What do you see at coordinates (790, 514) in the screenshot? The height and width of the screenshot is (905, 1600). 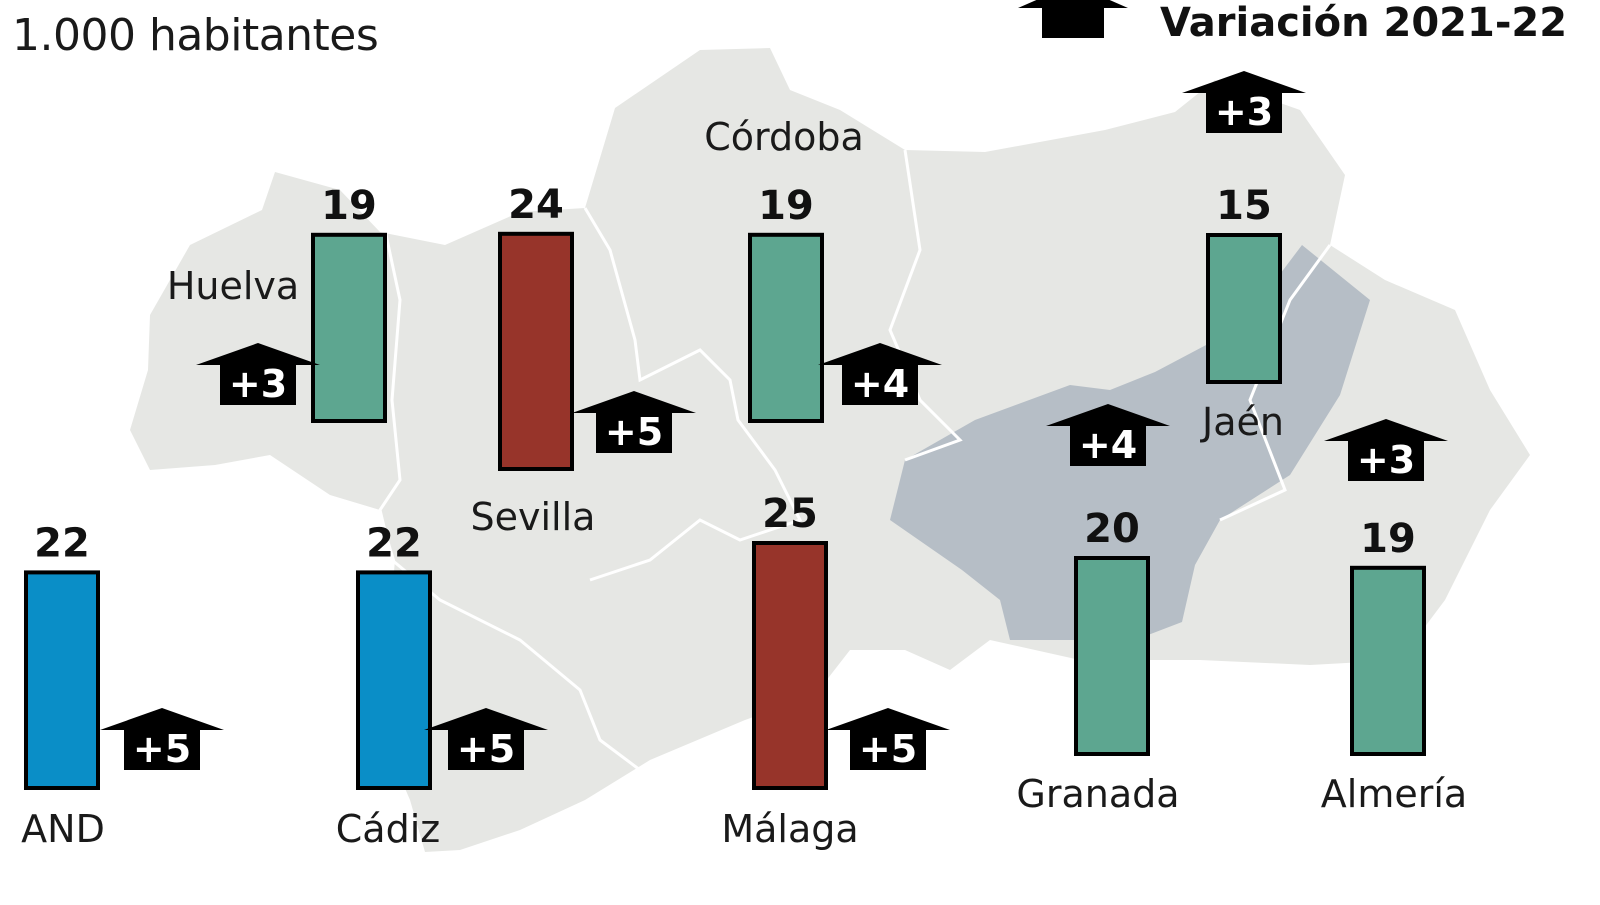 I see `value-label: 25` at bounding box center [790, 514].